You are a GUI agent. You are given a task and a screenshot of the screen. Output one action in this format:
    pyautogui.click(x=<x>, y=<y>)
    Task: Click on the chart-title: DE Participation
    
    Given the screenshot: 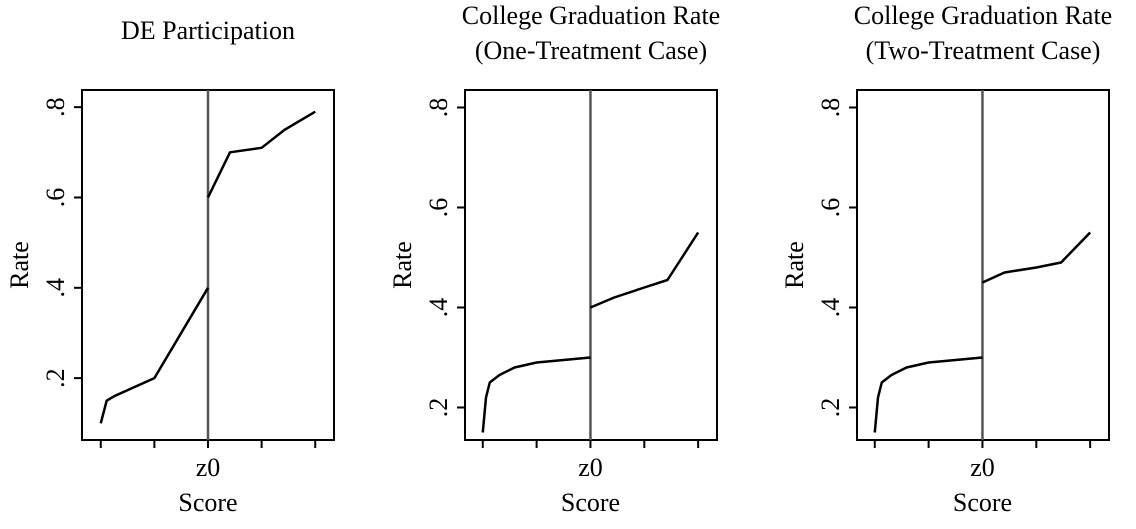 What is the action you would take?
    pyautogui.click(x=208, y=30)
    